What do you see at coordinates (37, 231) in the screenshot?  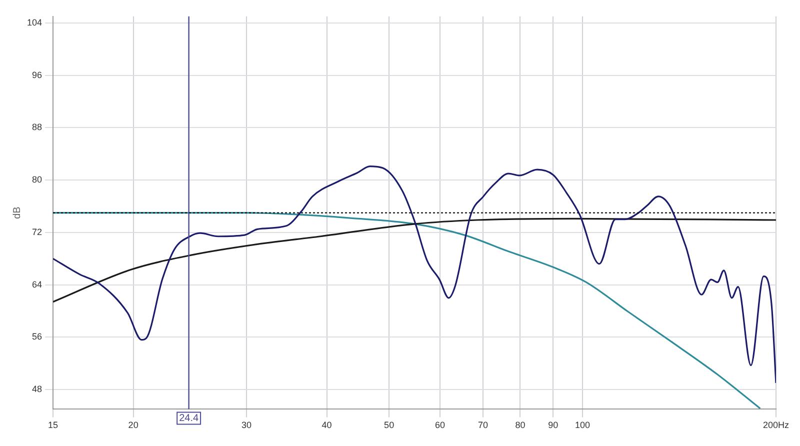 I see `y-tick-label: 72` at bounding box center [37, 231].